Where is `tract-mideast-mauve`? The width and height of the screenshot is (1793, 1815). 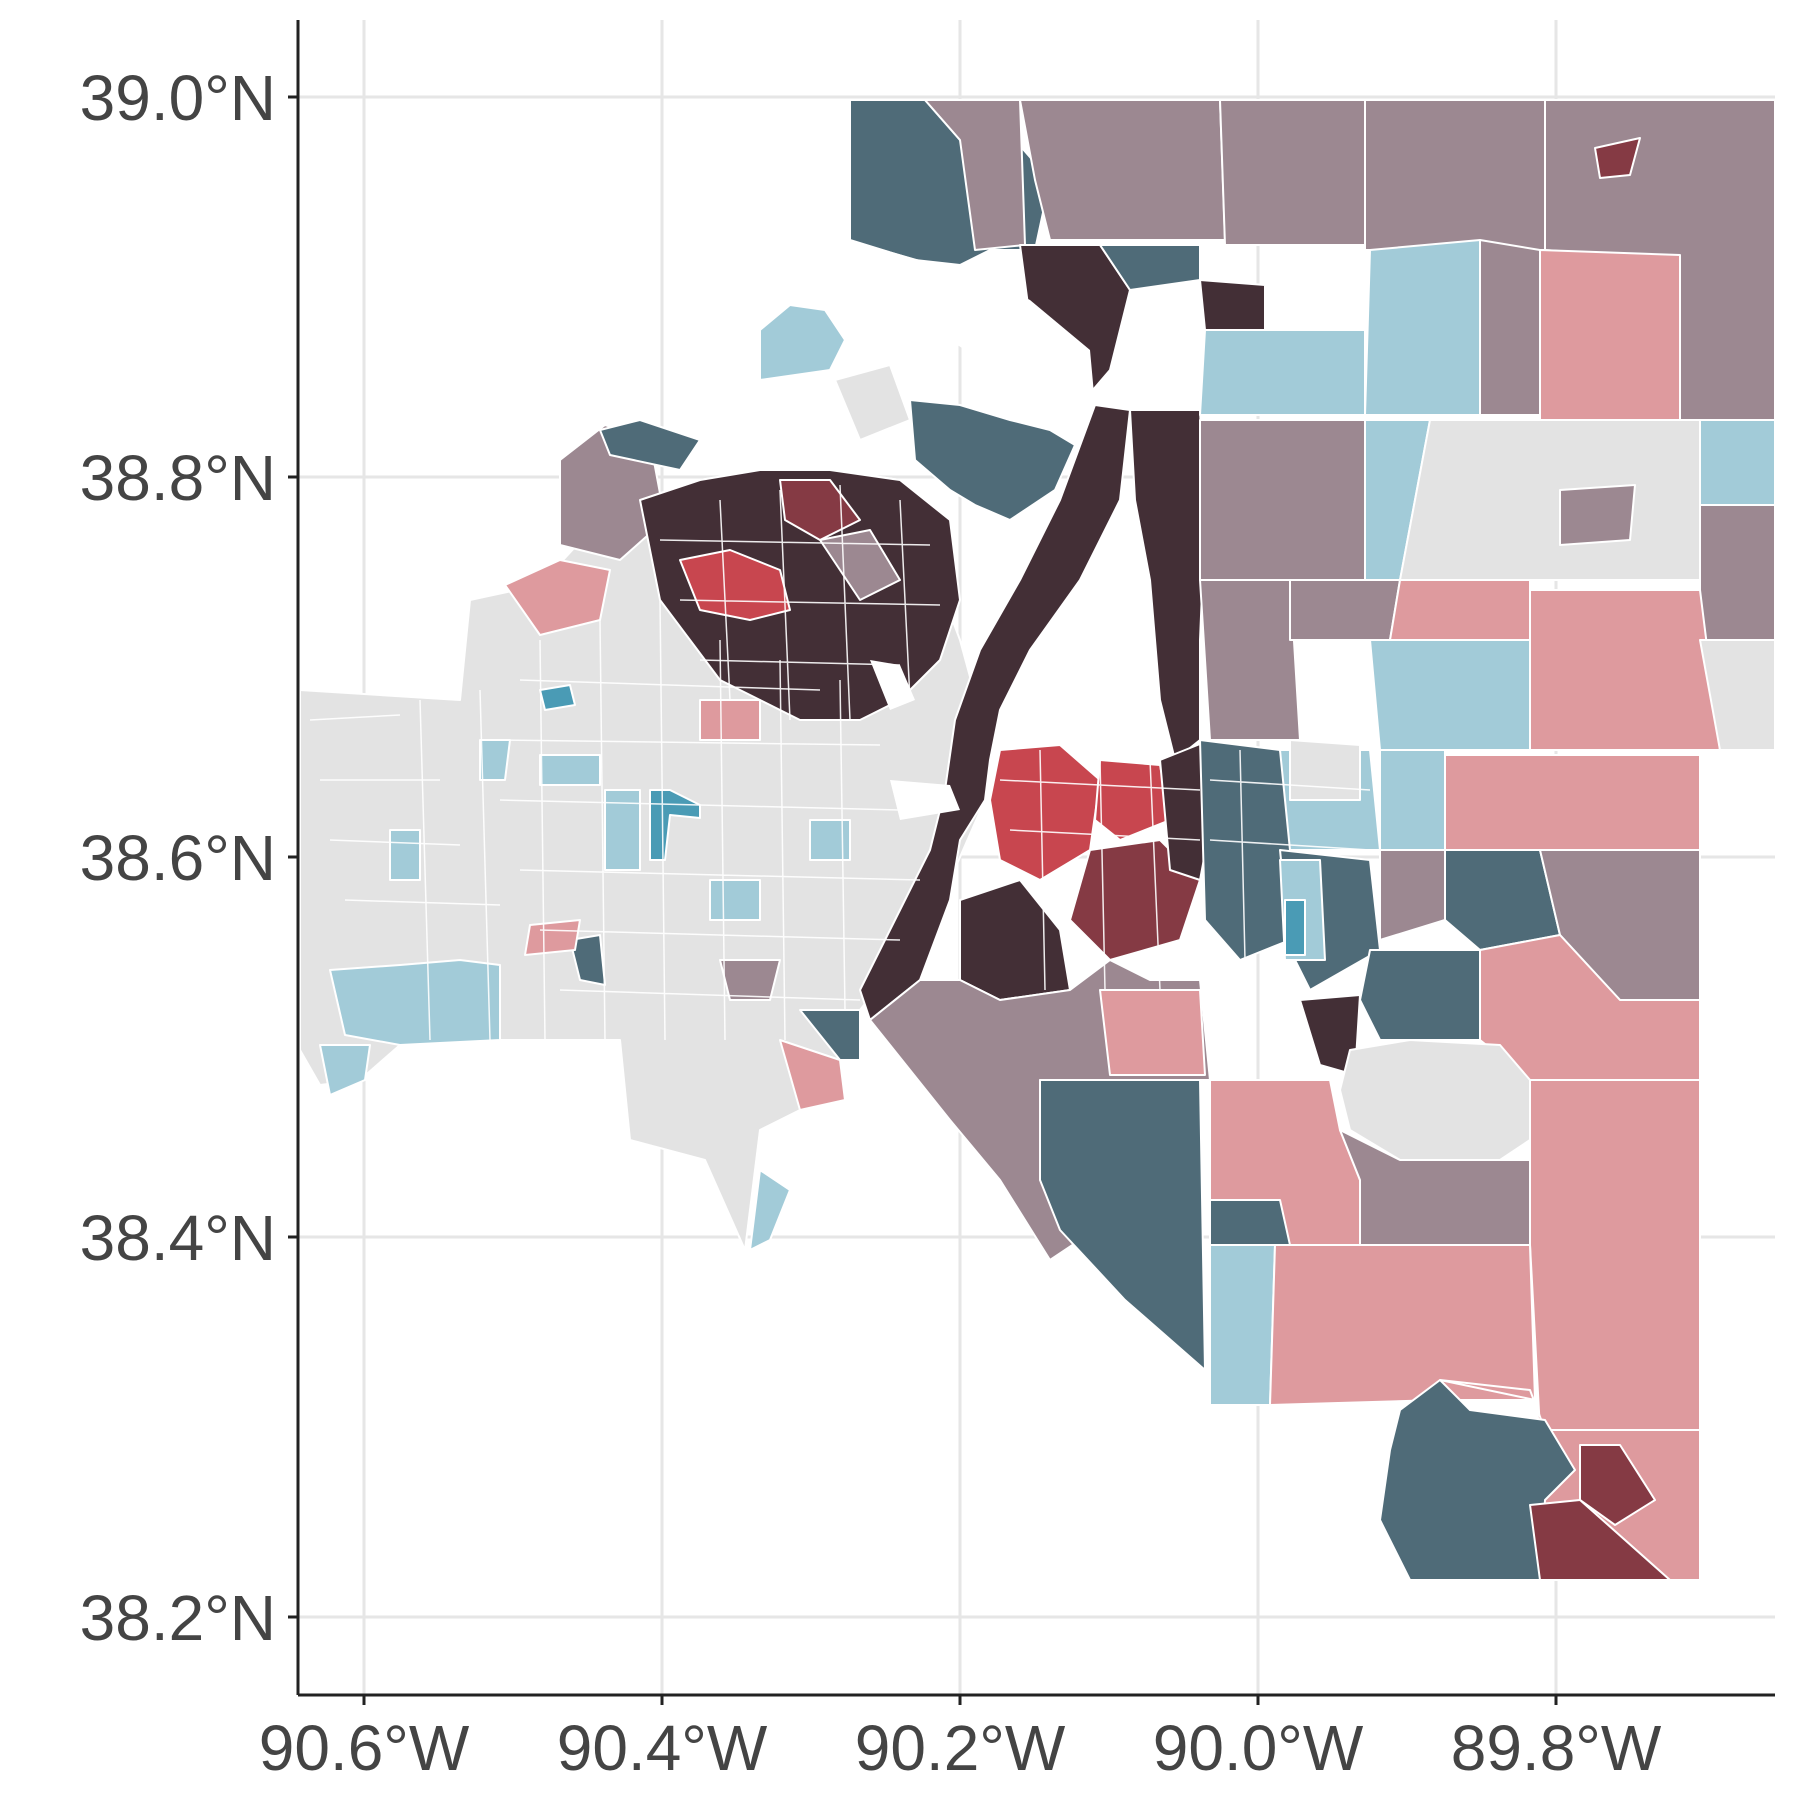
tract-mideast-mauve is located at coordinates (1250, 657).